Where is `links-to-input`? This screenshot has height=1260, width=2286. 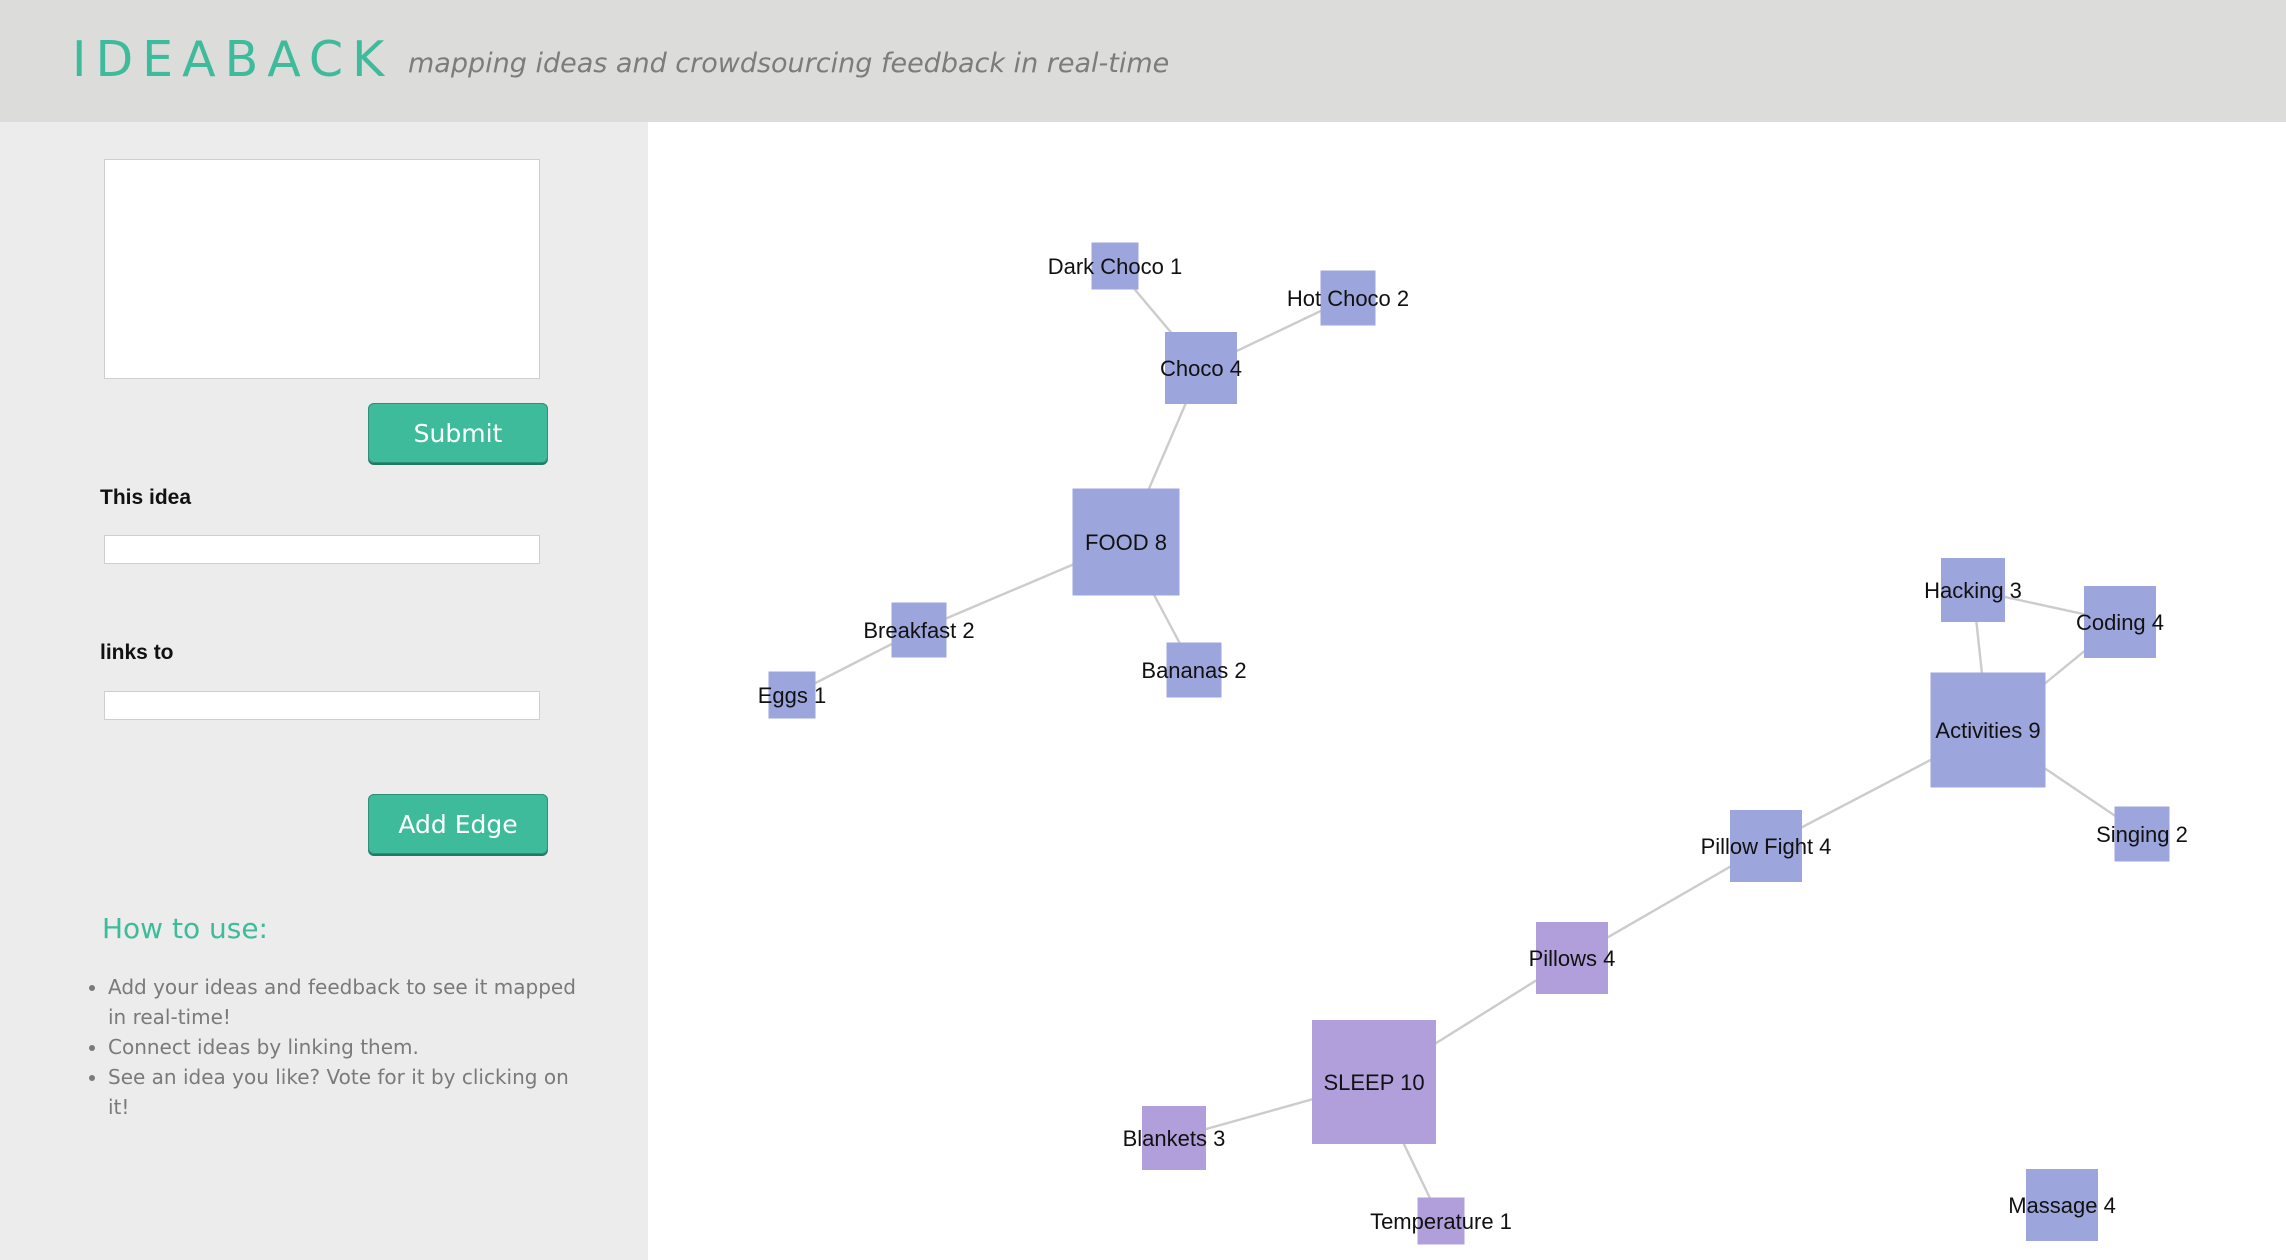
links-to-input is located at coordinates (322, 705).